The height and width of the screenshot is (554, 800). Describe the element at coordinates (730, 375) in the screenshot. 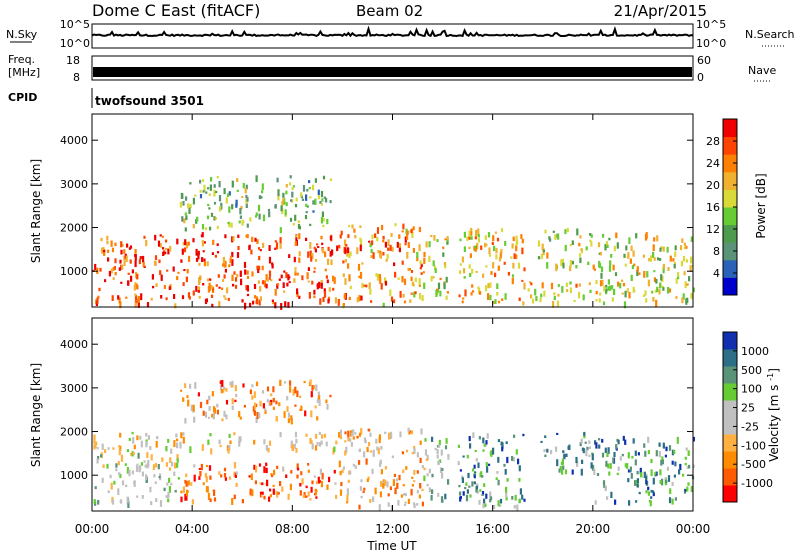

I see `velocity-colorbar-swatch` at that location.